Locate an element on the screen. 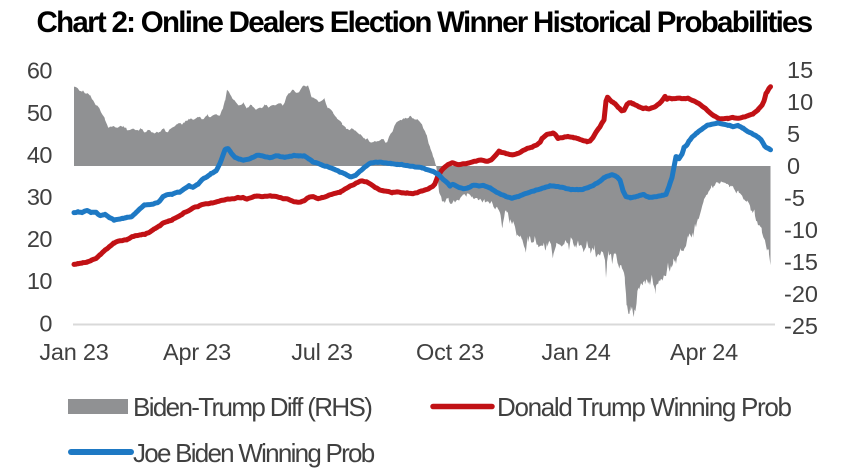 Image resolution: width=848 pixels, height=473 pixels. svg-text: Apr 24 is located at coordinates (704, 352).